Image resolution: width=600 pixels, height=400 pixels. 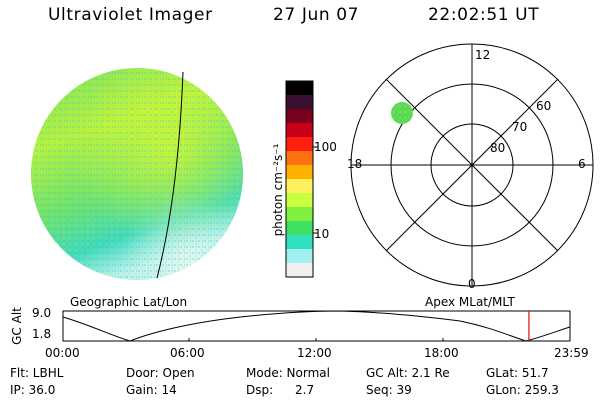 What do you see at coordinates (170, 175) in the screenshot?
I see `terminator-line` at bounding box center [170, 175].